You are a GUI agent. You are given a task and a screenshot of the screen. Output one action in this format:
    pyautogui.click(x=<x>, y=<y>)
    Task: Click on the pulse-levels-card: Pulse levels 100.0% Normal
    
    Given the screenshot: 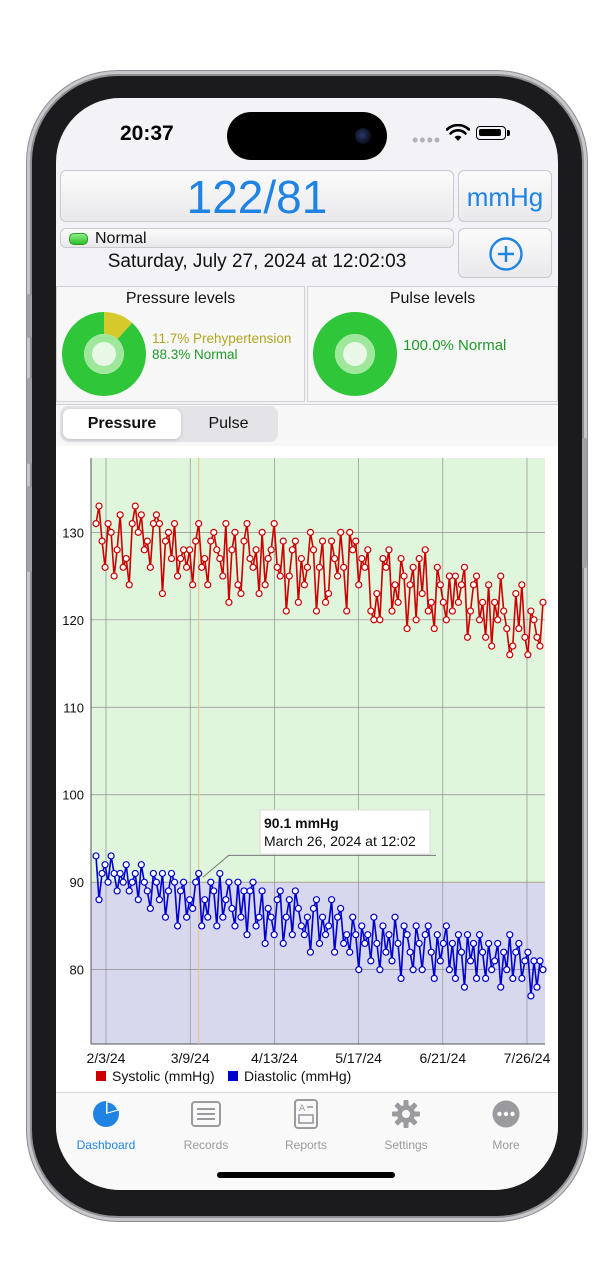 What is the action you would take?
    pyautogui.click(x=432, y=344)
    